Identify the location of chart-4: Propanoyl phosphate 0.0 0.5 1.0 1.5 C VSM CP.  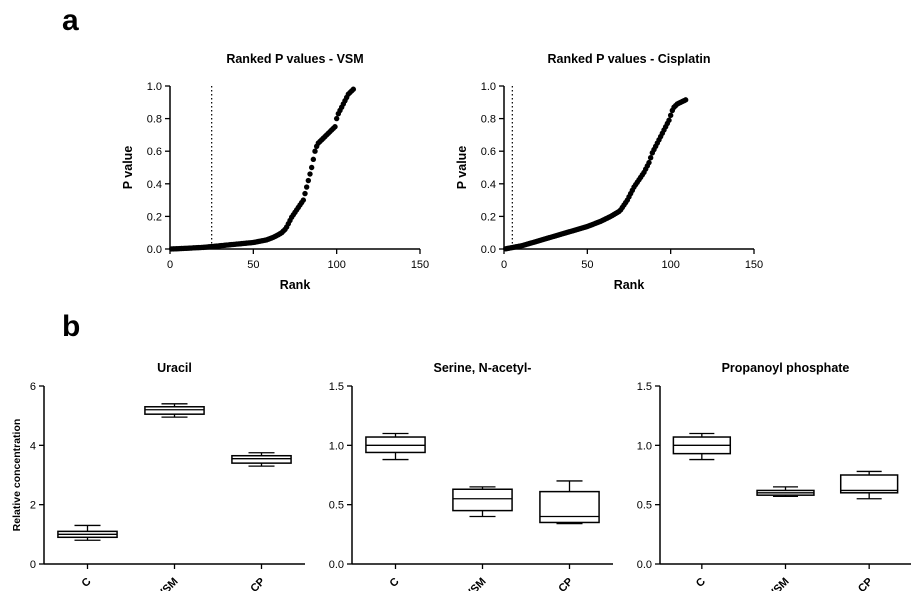
(774, 476).